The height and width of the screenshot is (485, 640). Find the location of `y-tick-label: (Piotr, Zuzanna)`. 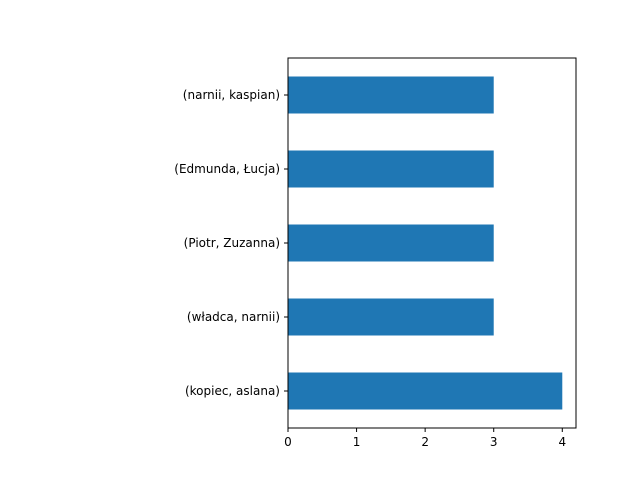

y-tick-label: (Piotr, Zuzanna) is located at coordinates (232, 243).